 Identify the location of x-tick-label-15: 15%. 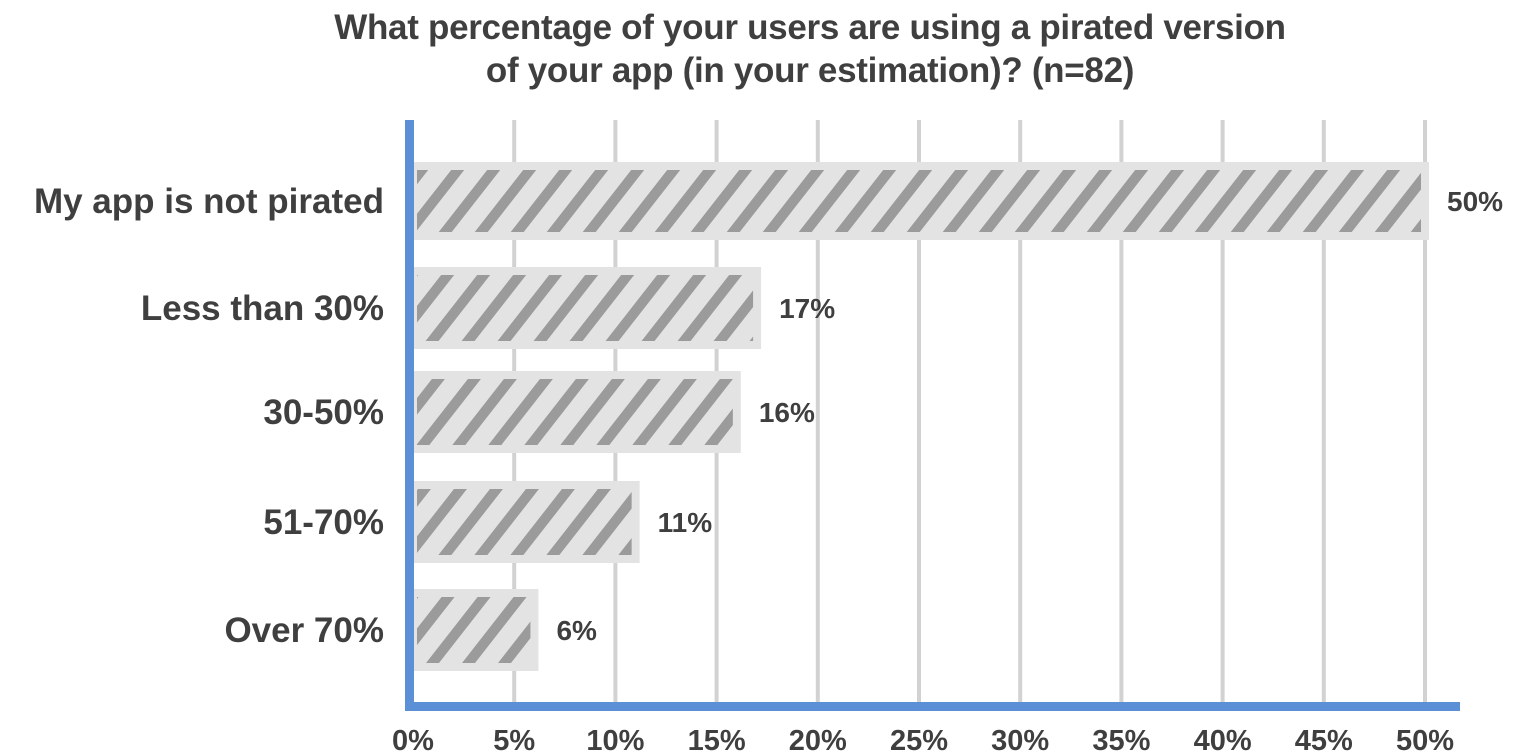
(717, 739).